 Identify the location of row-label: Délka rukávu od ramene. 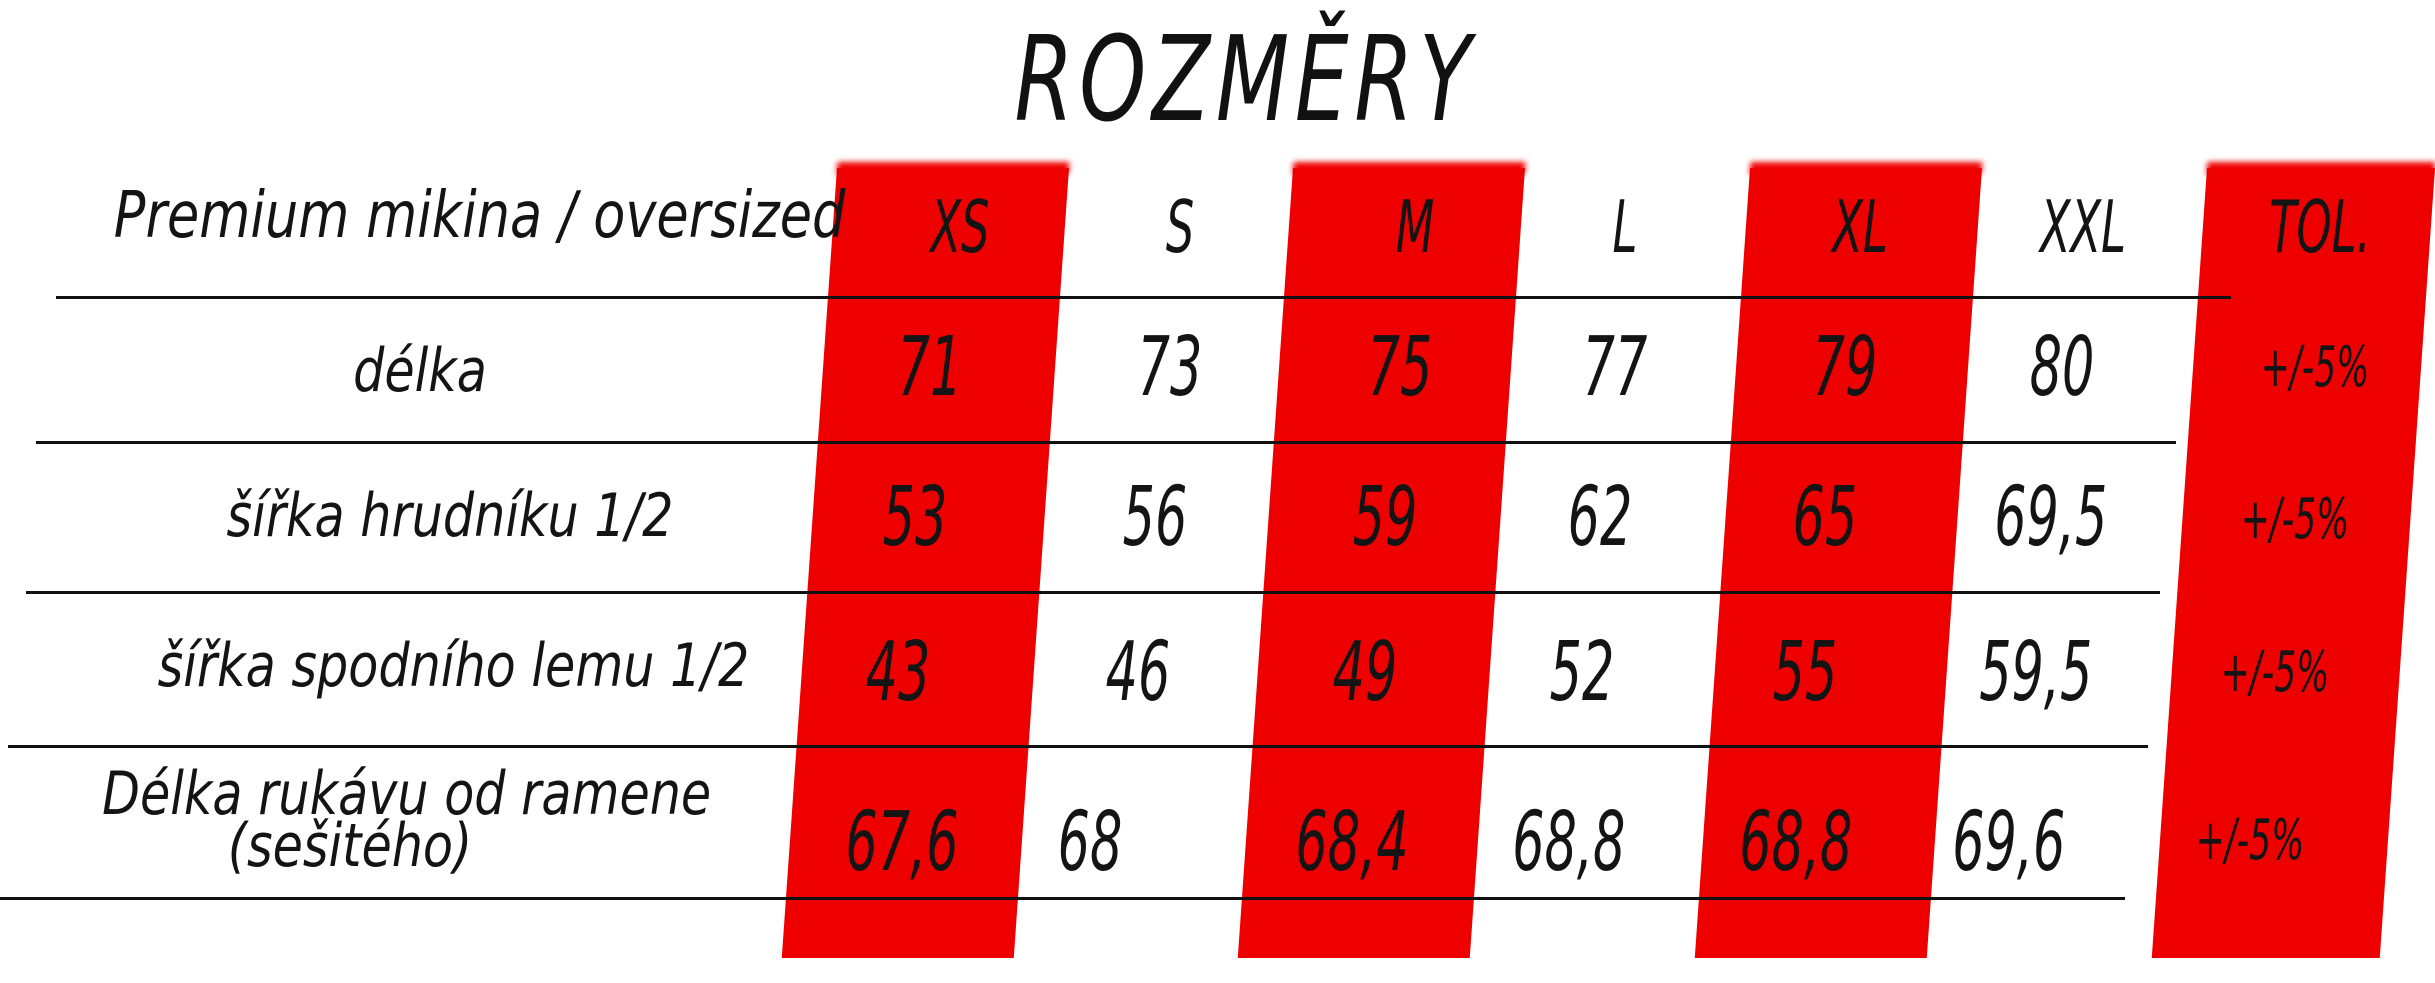
(407, 794).